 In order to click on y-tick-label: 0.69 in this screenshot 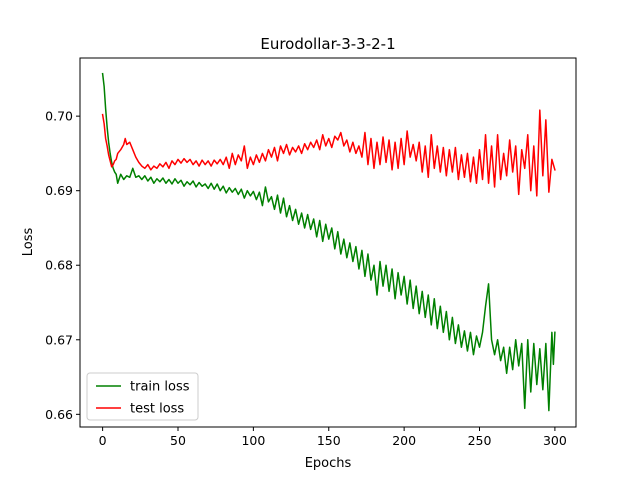, I will do `click(59, 190)`.